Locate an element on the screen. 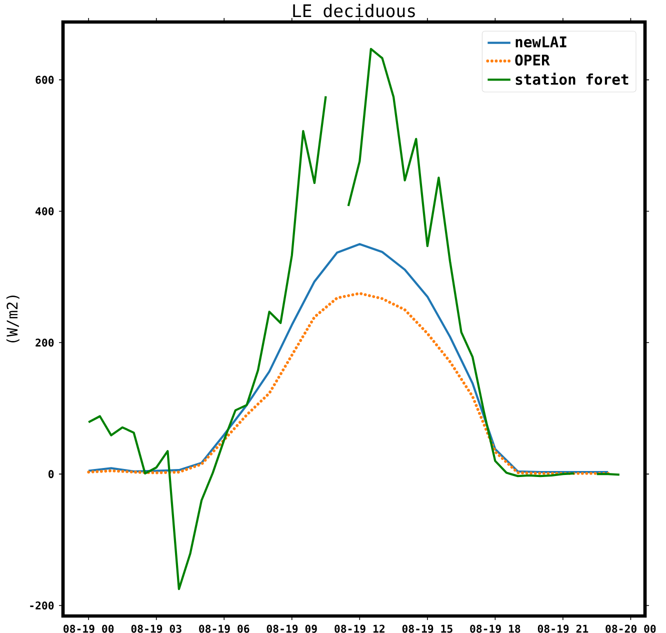  x-tick-label: 08-19 12 is located at coordinates (359, 628).